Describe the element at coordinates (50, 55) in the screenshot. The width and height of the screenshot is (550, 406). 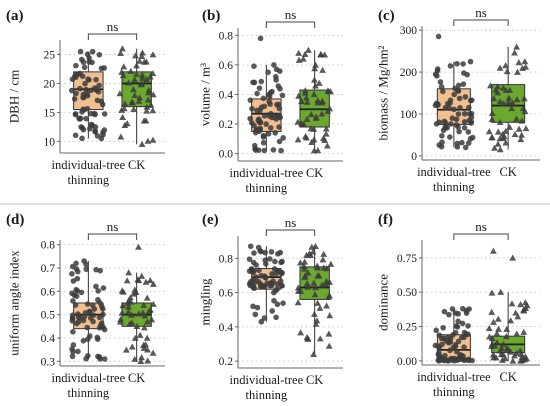
I see `y-tick-label: 25` at that location.